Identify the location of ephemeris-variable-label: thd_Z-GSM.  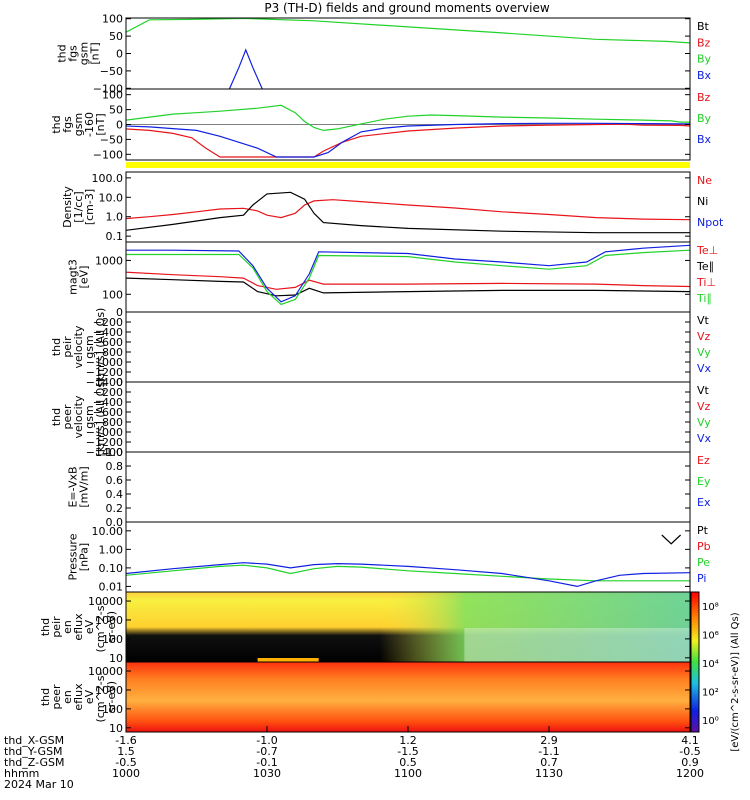
(34, 762).